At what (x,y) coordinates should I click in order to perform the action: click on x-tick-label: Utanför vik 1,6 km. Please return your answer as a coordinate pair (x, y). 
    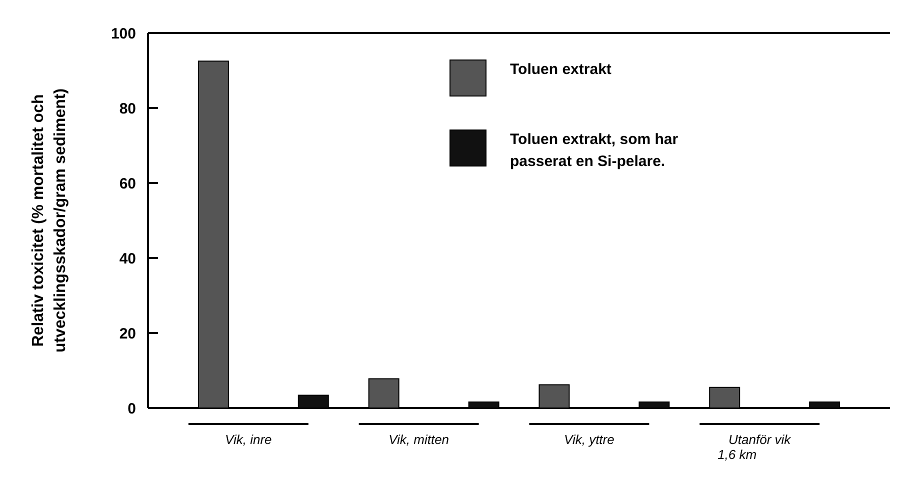
    Looking at the image, I should click on (755, 447).